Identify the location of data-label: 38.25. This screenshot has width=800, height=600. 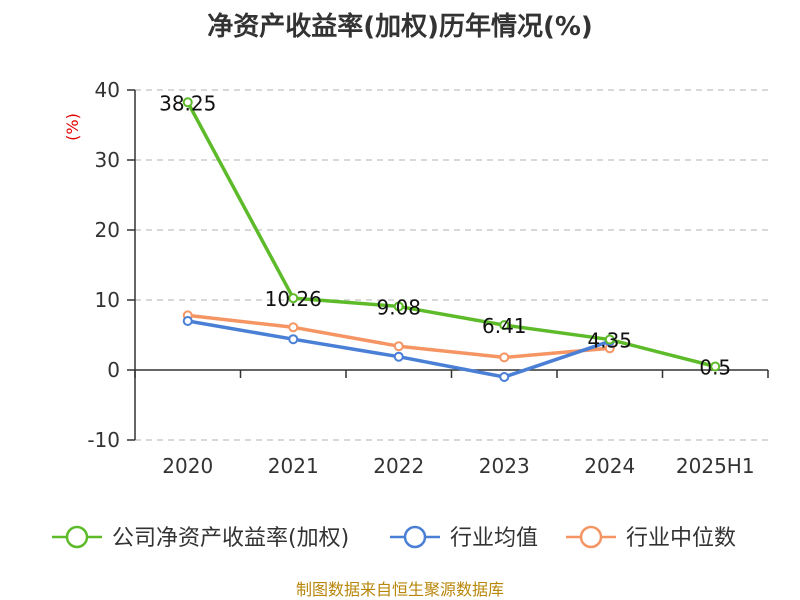
(187, 103).